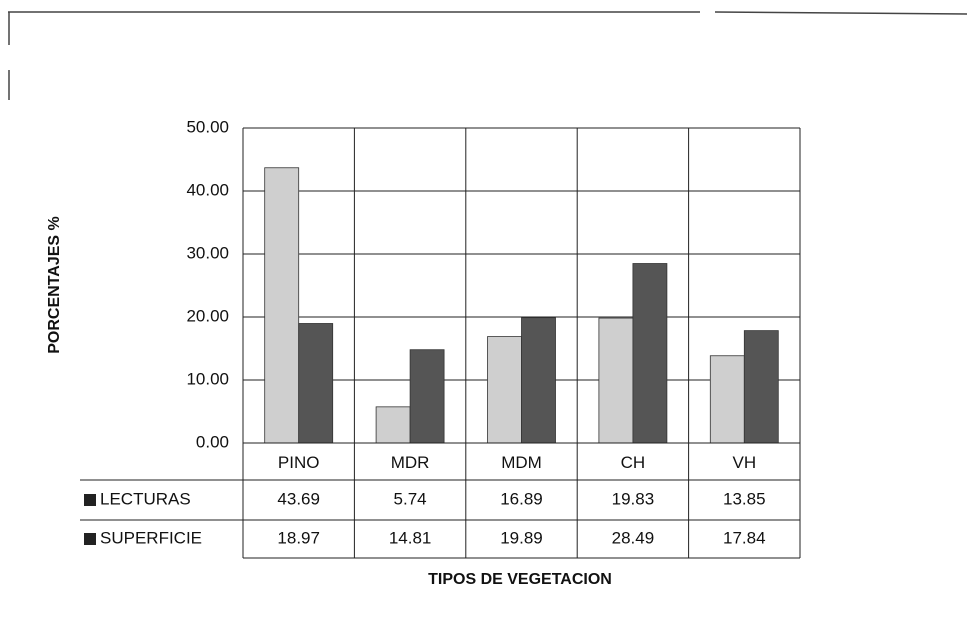 Image resolution: width=967 pixels, height=623 pixels. What do you see at coordinates (521, 462) in the screenshot?
I see `x-tick-label: MDM` at bounding box center [521, 462].